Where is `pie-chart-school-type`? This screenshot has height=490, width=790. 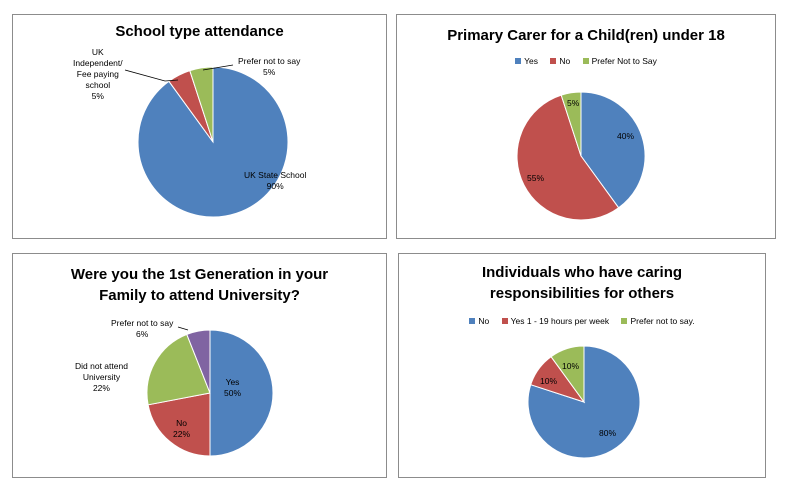
pie-chart-school-type is located at coordinates (206, 141).